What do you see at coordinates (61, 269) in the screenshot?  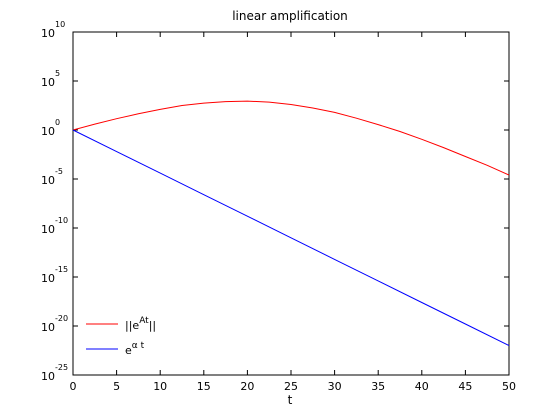 I see `y-tick-exponent: -15` at bounding box center [61, 269].